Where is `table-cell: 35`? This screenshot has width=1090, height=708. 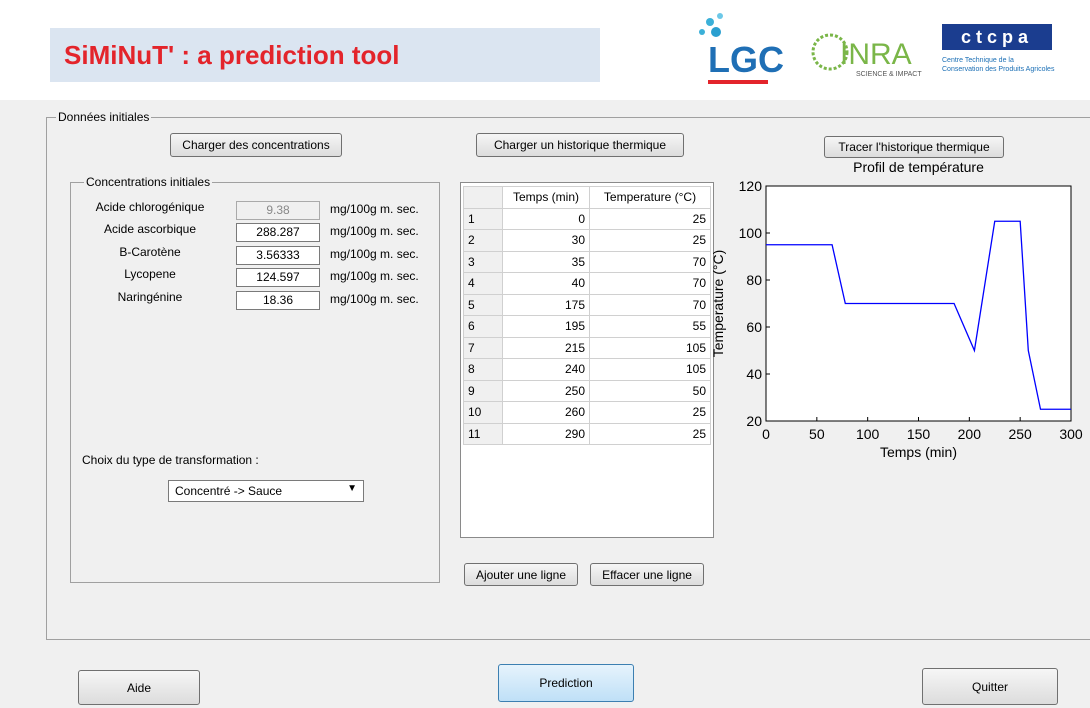 table-cell: 35 is located at coordinates (546, 261).